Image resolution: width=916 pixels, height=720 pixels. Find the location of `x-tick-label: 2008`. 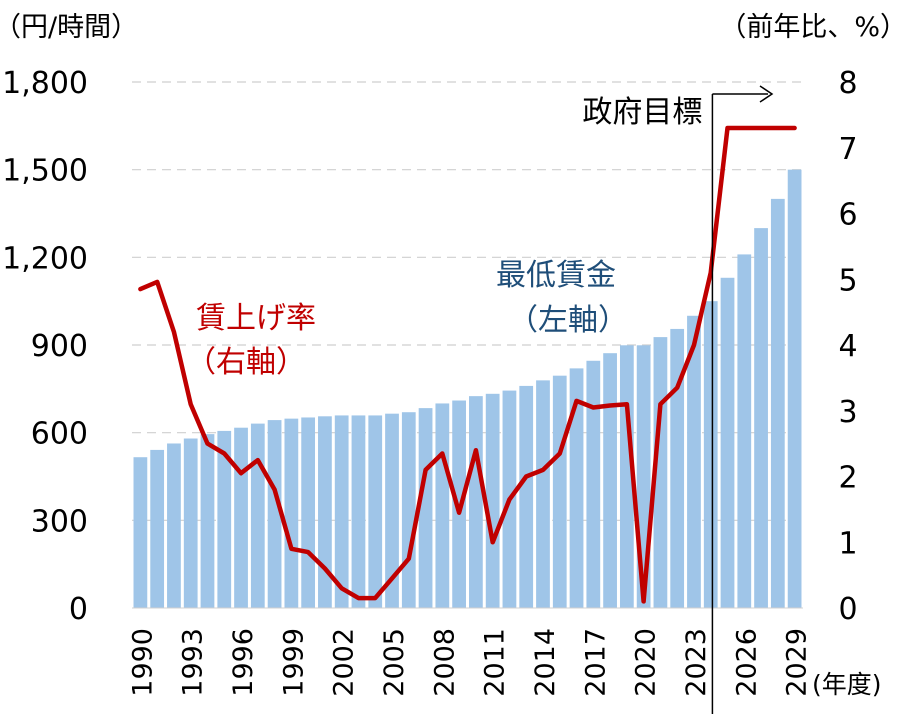

x-tick-label: 2008 is located at coordinates (444, 662).